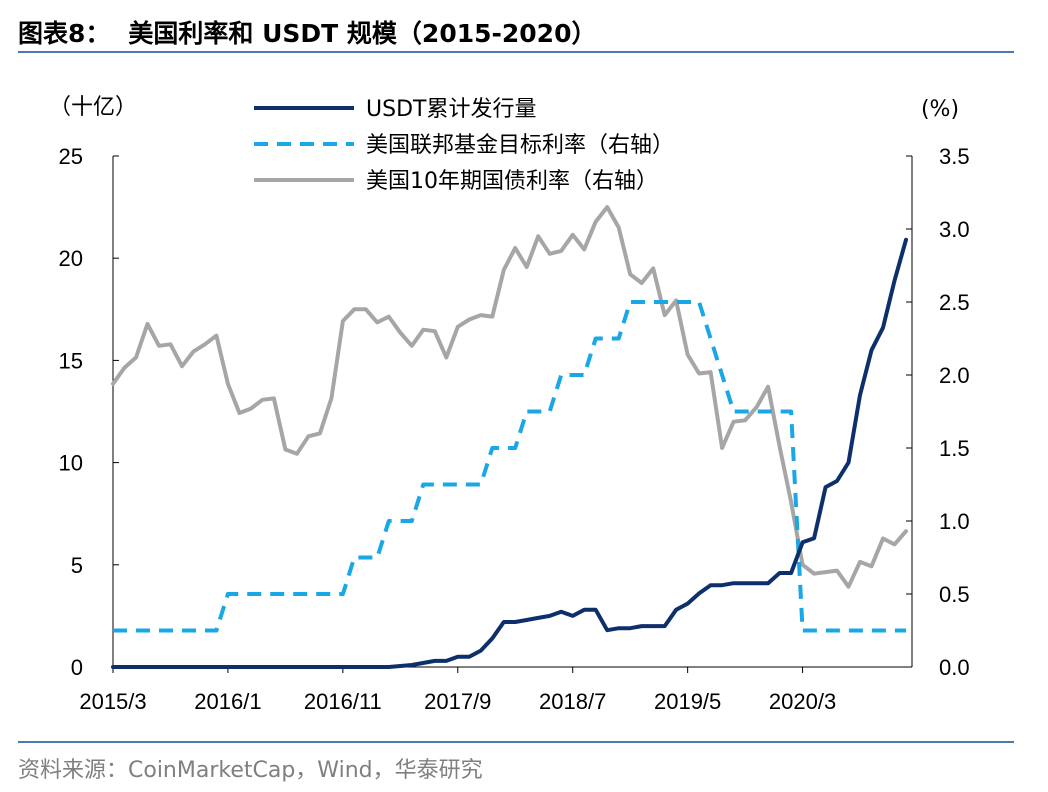  What do you see at coordinates (954, 229) in the screenshot?
I see `right-tick-label: 3.0` at bounding box center [954, 229].